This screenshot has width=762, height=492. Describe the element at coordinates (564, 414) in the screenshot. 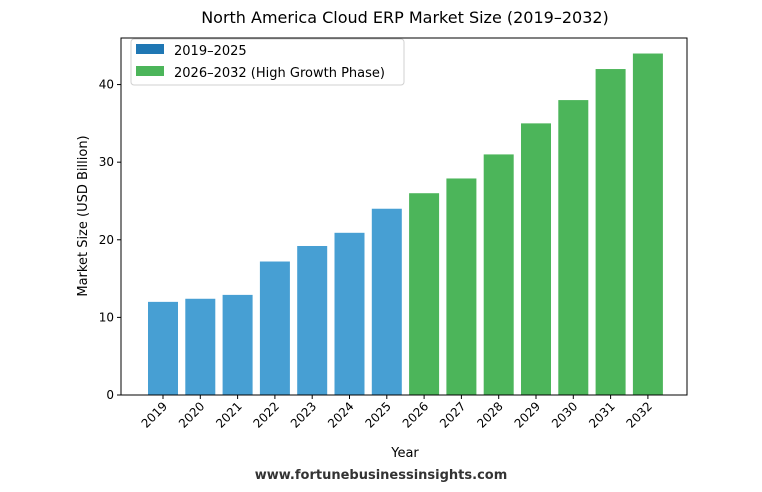

I see `x-tick-label: 2030` at that location.